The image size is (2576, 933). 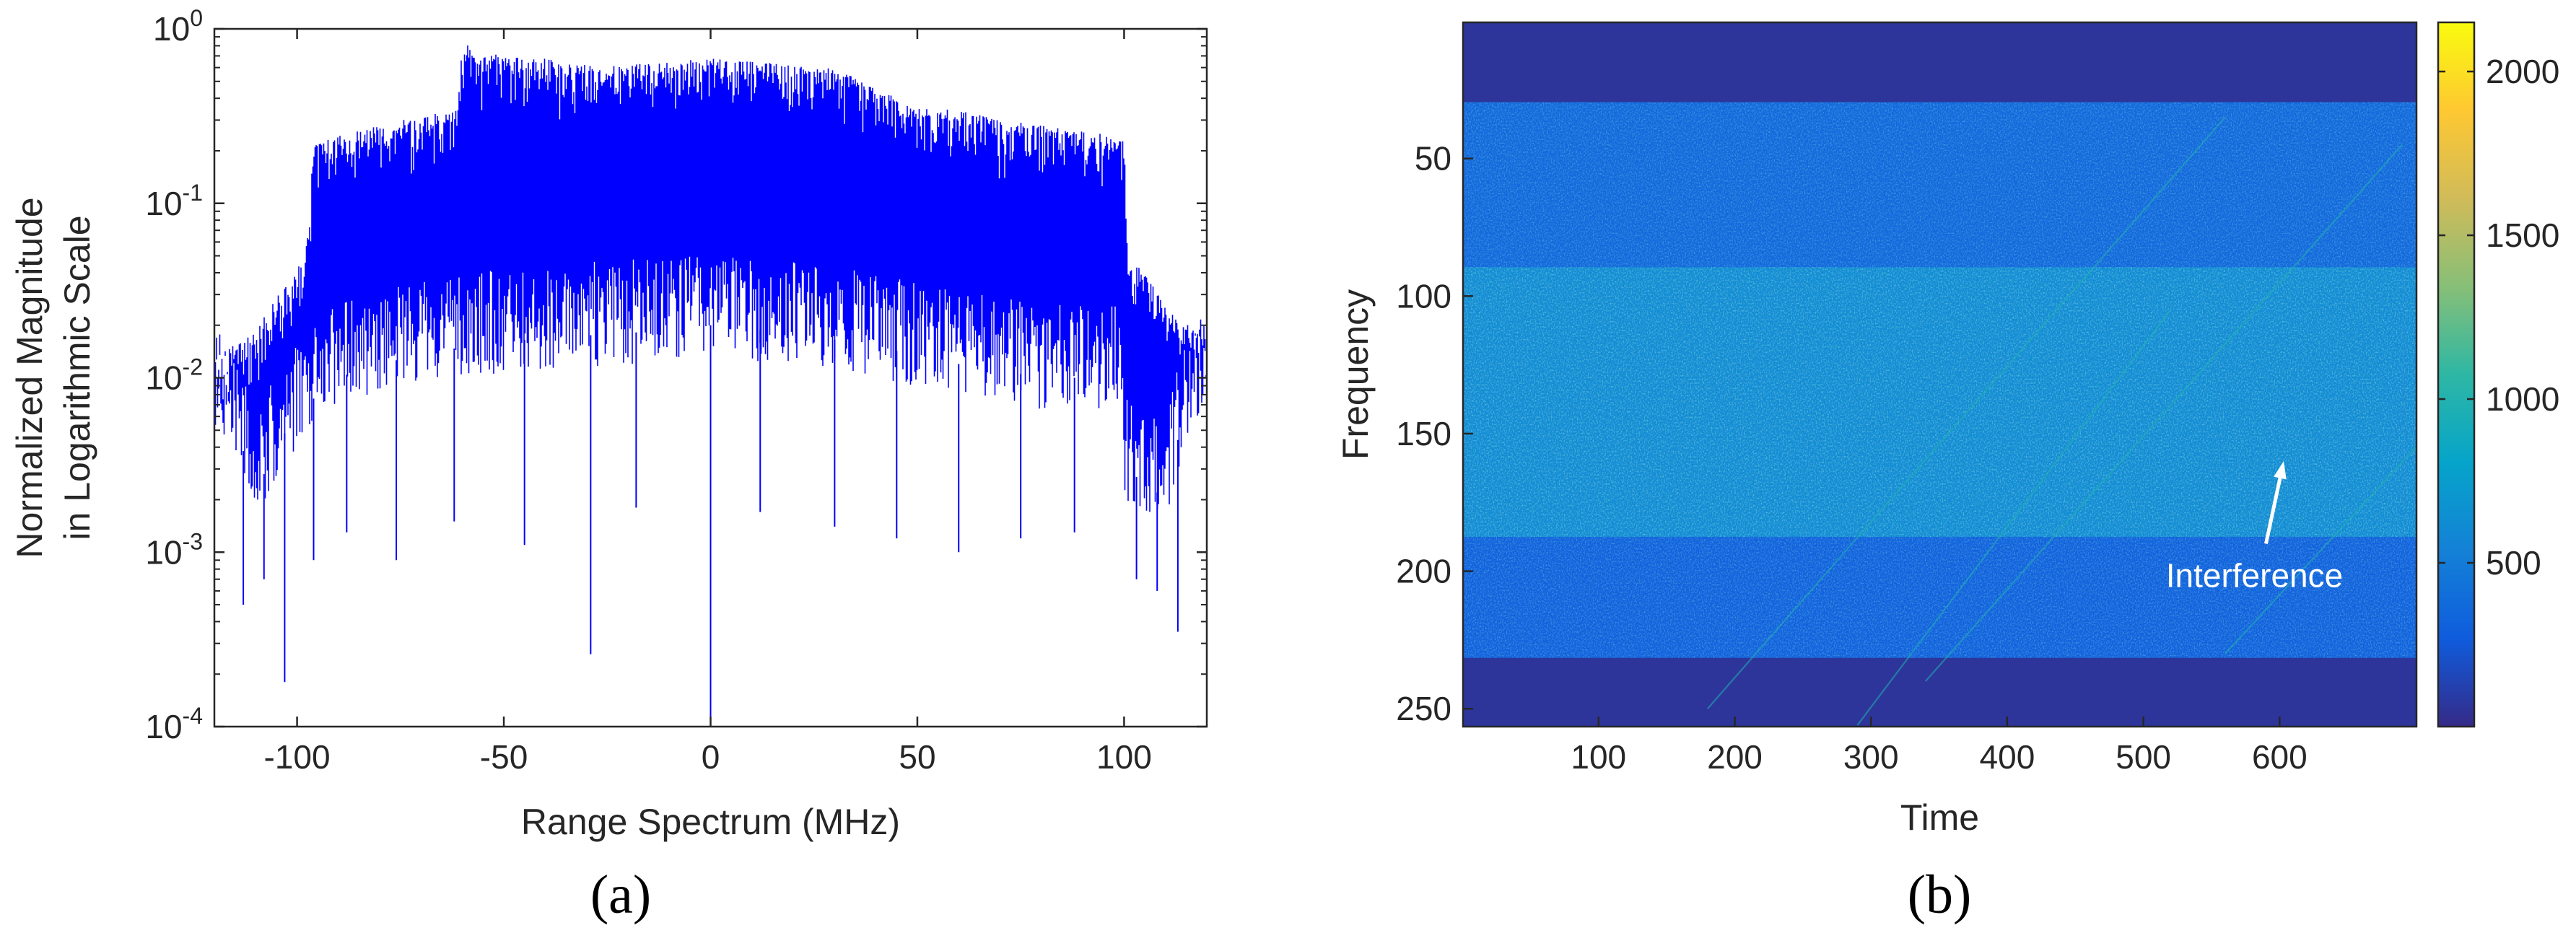 What do you see at coordinates (1355, 374) in the screenshot?
I see `y-axis-label-b: Frequency` at bounding box center [1355, 374].